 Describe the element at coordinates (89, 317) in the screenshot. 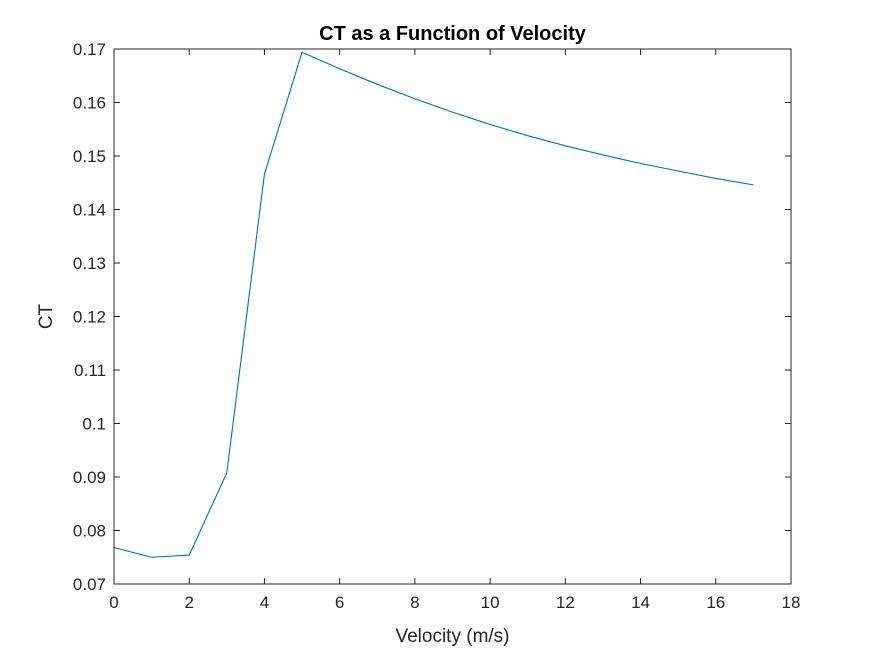

I see `y-tick-label: 0.12` at that location.